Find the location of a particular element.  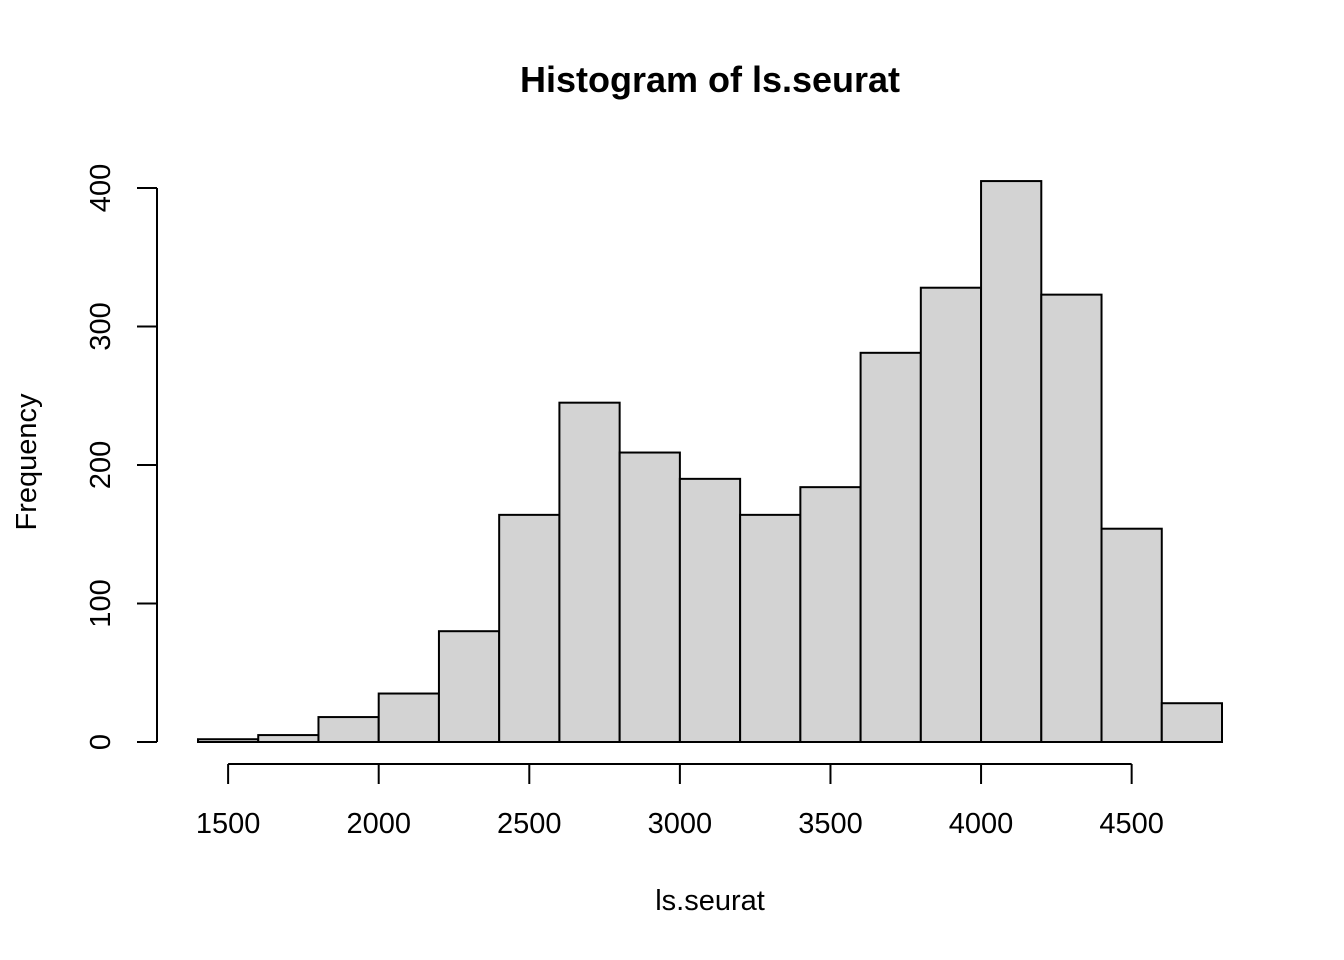

chart-title: Histogram of ls.seurat is located at coordinates (710, 79).